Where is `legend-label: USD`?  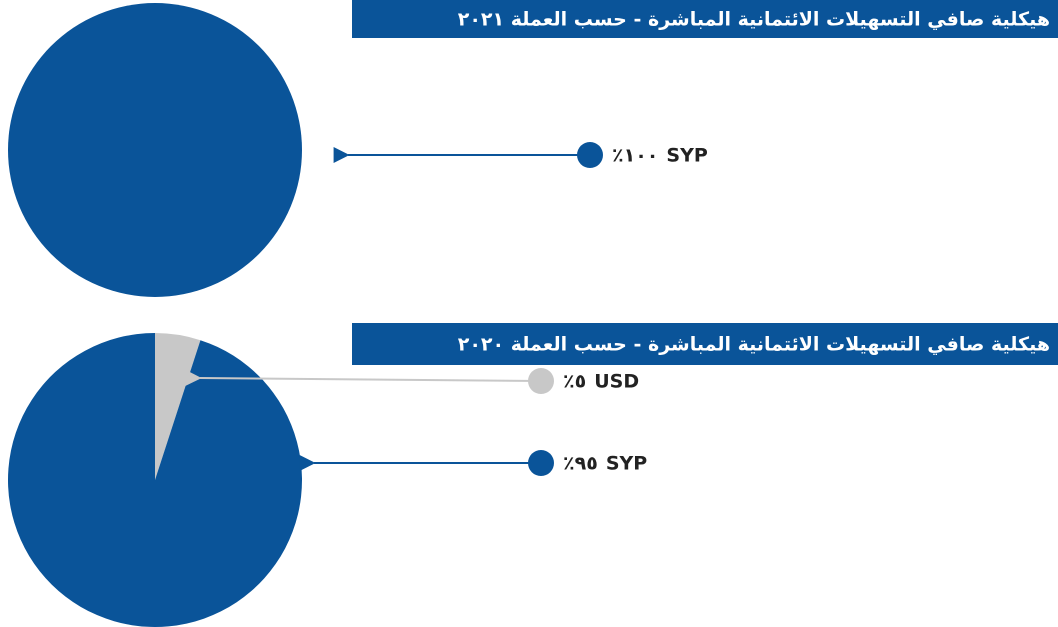 legend-label: USD is located at coordinates (616, 382).